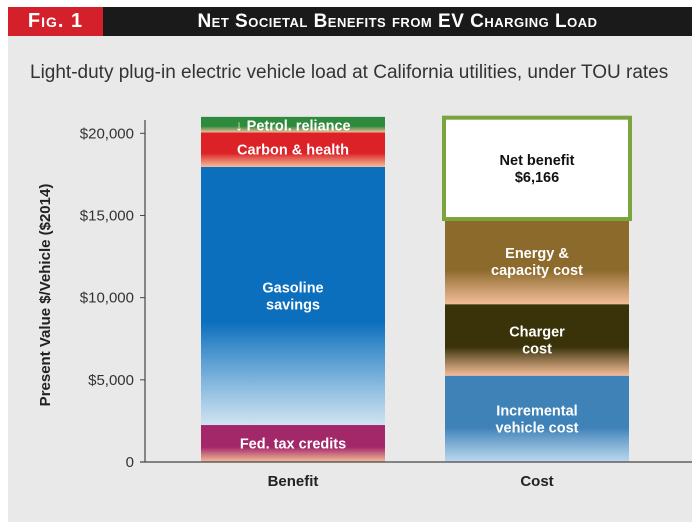 Image resolution: width=700 pixels, height=529 pixels. I want to click on category-label: Cost, so click(536, 481).